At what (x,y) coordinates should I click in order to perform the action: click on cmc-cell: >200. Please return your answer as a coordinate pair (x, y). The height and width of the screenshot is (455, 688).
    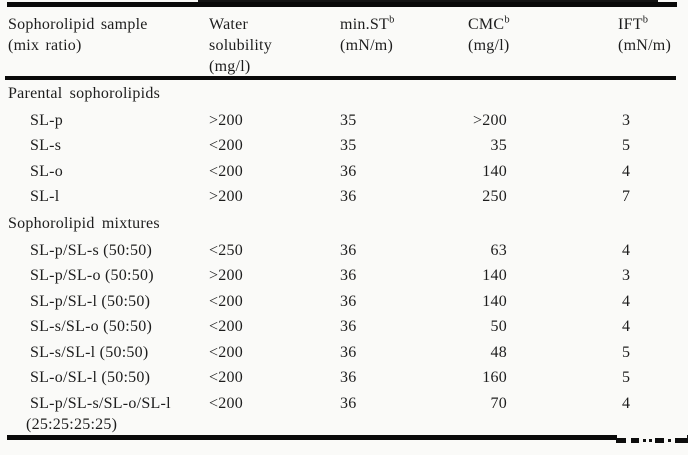
    Looking at the image, I should click on (489, 120).